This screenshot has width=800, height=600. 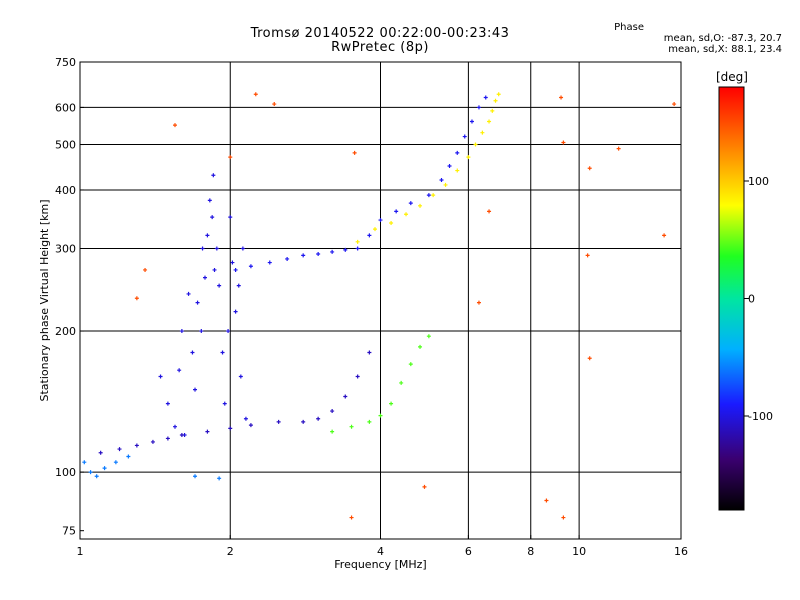 I want to click on x-tick-label: 4, so click(x=380, y=551).